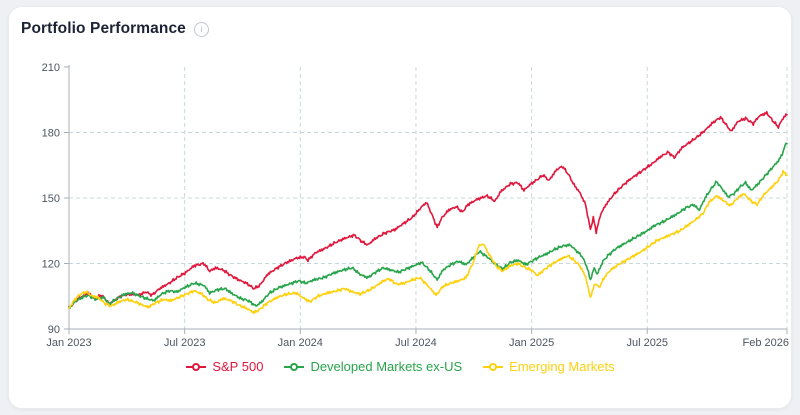 Image resolution: width=800 pixels, height=415 pixels. I want to click on legend-label: Developed Markets ex-US, so click(386, 366).